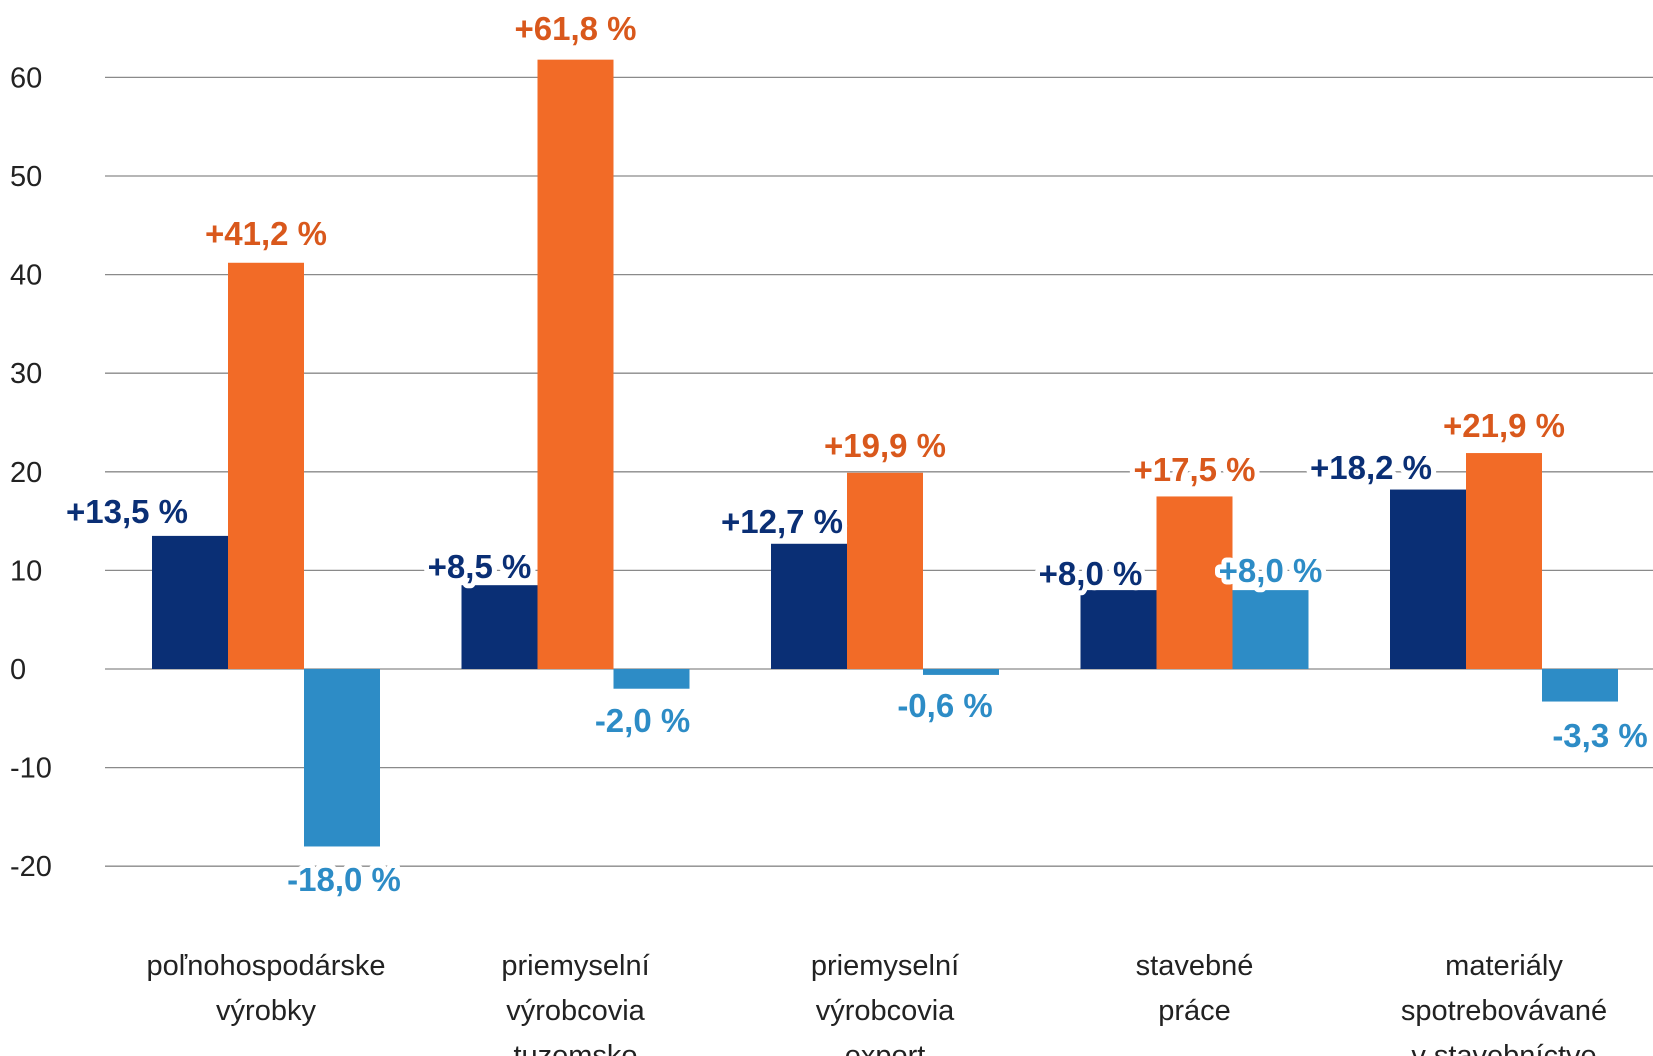  What do you see at coordinates (26, 473) in the screenshot?
I see `y-tick-label: 20` at bounding box center [26, 473].